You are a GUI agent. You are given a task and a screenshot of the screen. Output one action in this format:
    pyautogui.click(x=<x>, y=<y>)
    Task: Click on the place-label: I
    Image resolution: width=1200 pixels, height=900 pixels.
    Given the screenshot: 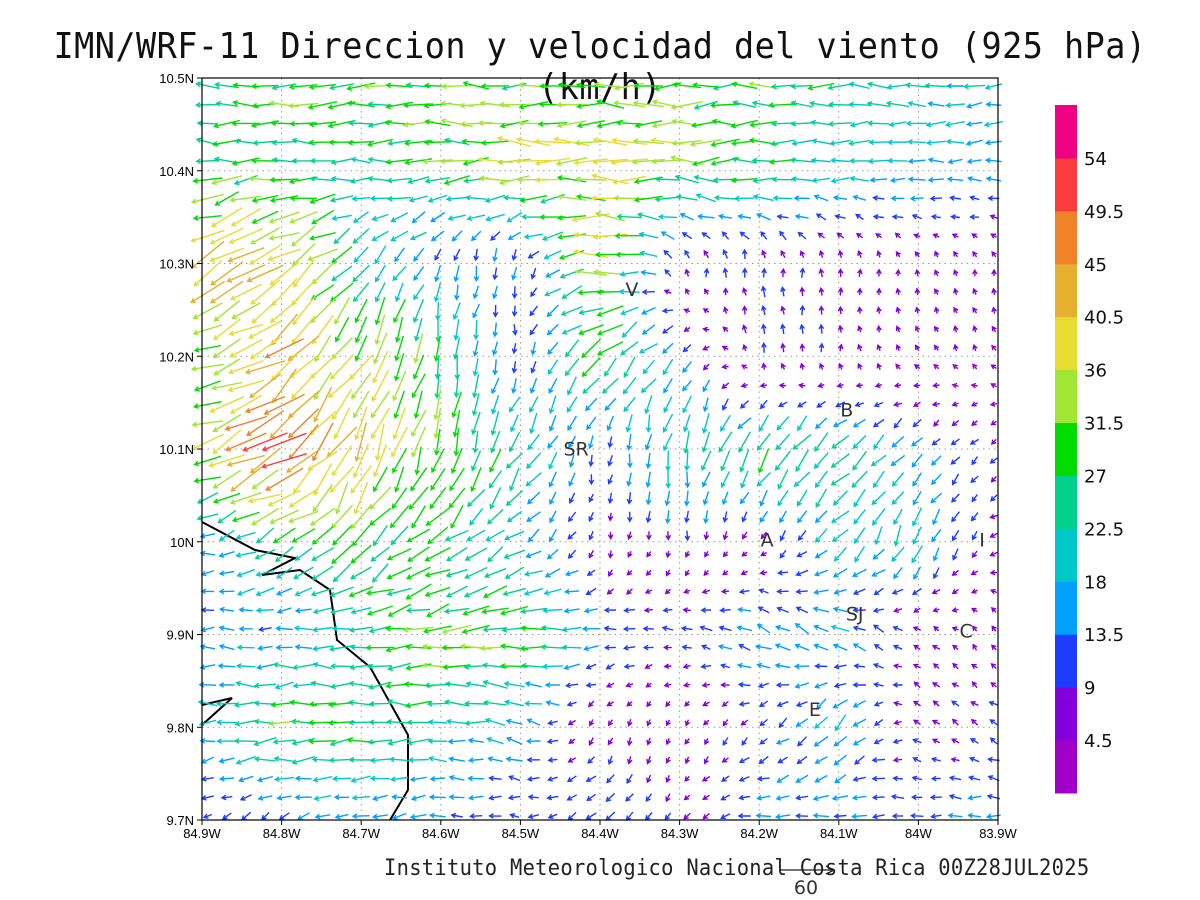 What is the action you would take?
    pyautogui.click(x=982, y=540)
    